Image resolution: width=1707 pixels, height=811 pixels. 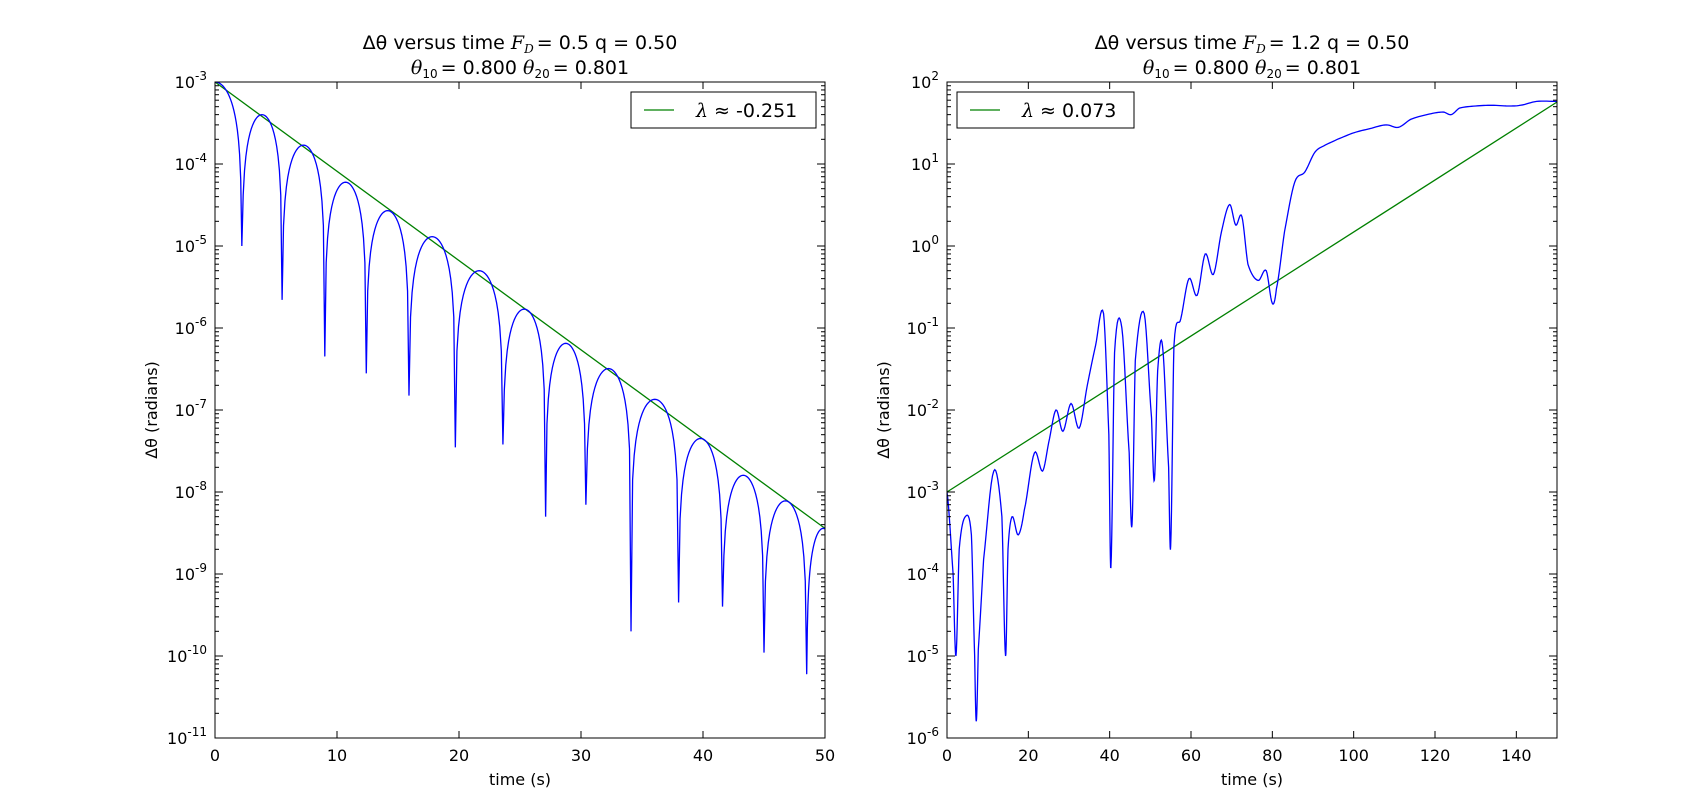 I want to click on right-legend-entry: λ ≈ 0.073, so click(x=1068, y=111).